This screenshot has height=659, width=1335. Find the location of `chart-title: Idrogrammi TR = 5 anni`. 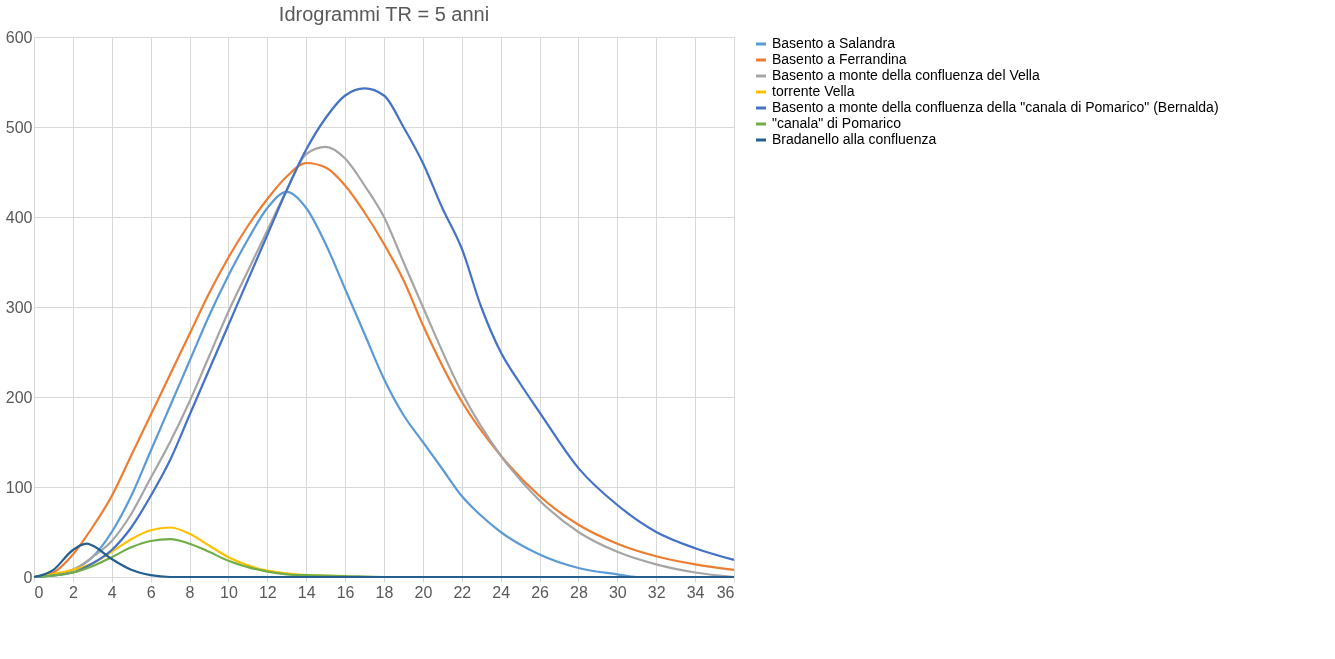

chart-title: Idrogrammi TR = 5 anni is located at coordinates (384, 14).